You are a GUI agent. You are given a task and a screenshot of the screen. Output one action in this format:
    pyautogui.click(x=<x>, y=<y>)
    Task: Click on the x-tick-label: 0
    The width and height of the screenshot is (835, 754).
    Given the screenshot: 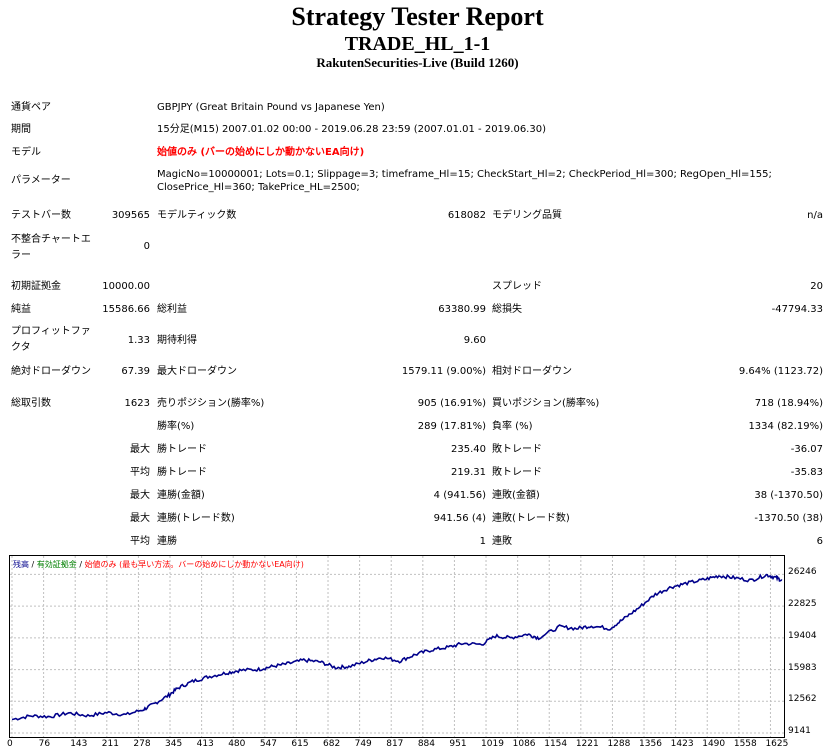 What is the action you would take?
    pyautogui.click(x=10, y=744)
    